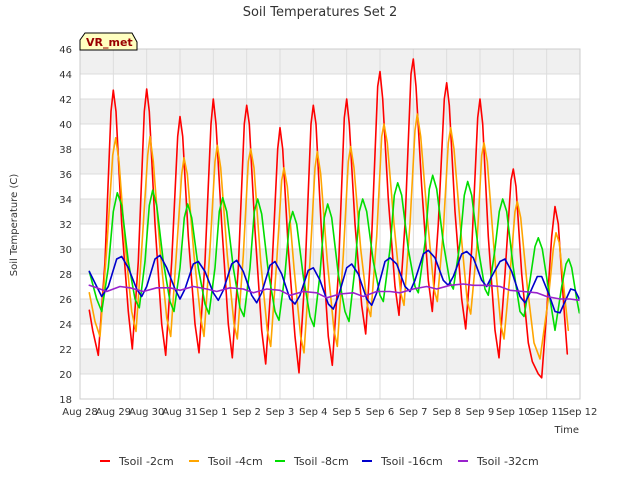 The width and height of the screenshot is (640, 480). I want to click on x-tick-label: Aug 30, so click(146, 412).